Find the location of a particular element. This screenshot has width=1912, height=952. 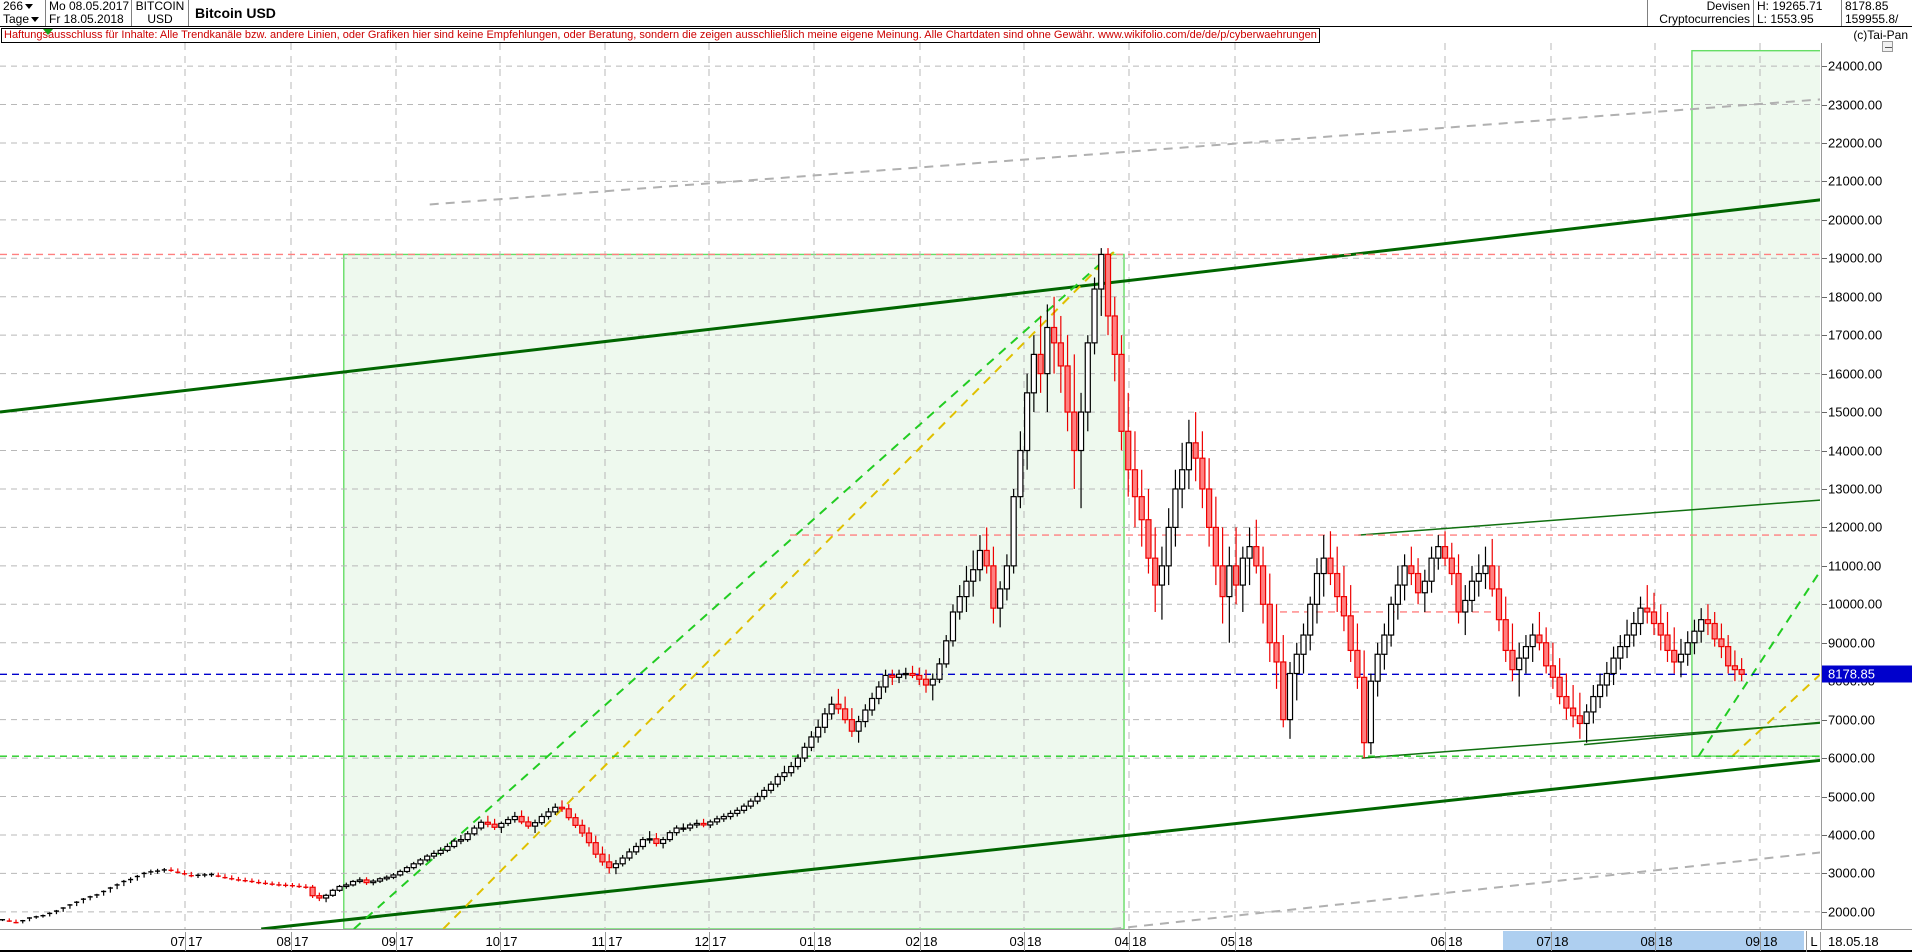

date-tick-month: 04 is located at coordinates (1121, 941).